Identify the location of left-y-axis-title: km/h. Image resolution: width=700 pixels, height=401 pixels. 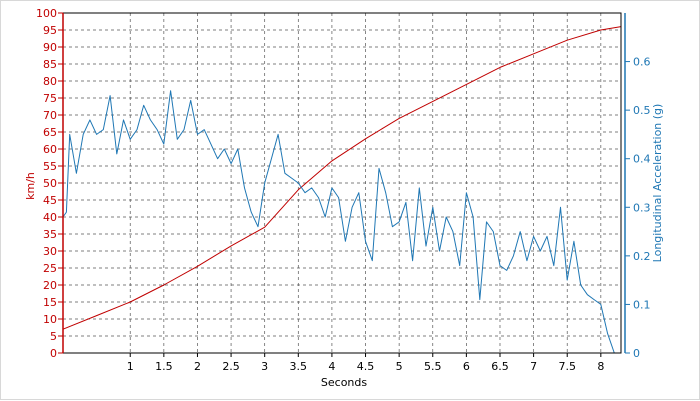
(30, 186).